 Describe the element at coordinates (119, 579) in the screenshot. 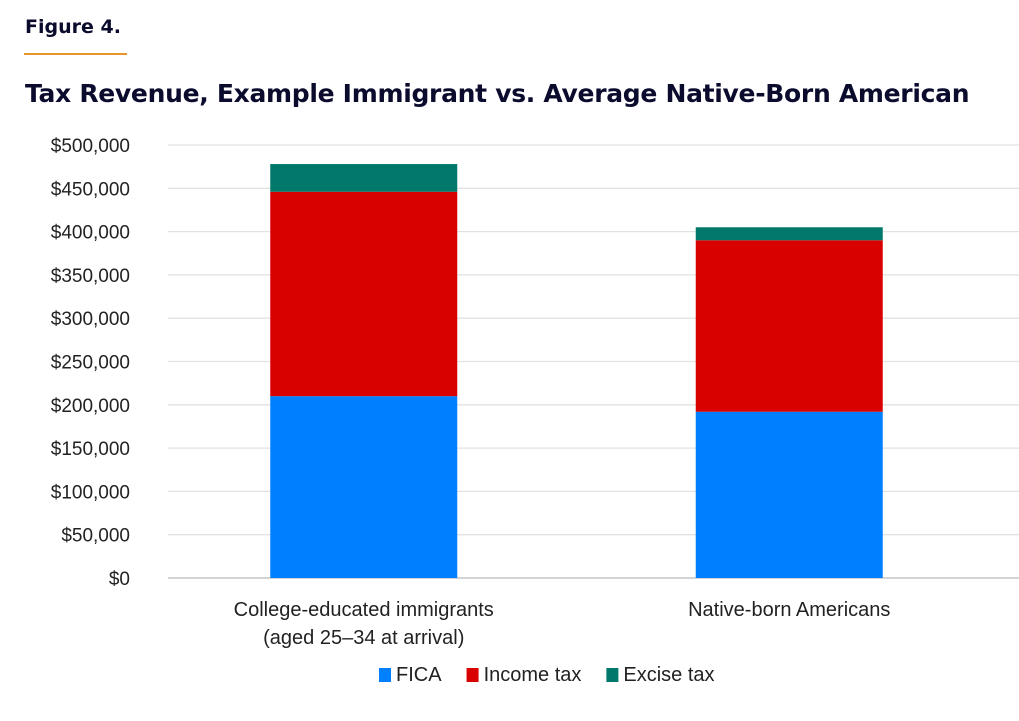

I see `y-tick-label: $0` at that location.